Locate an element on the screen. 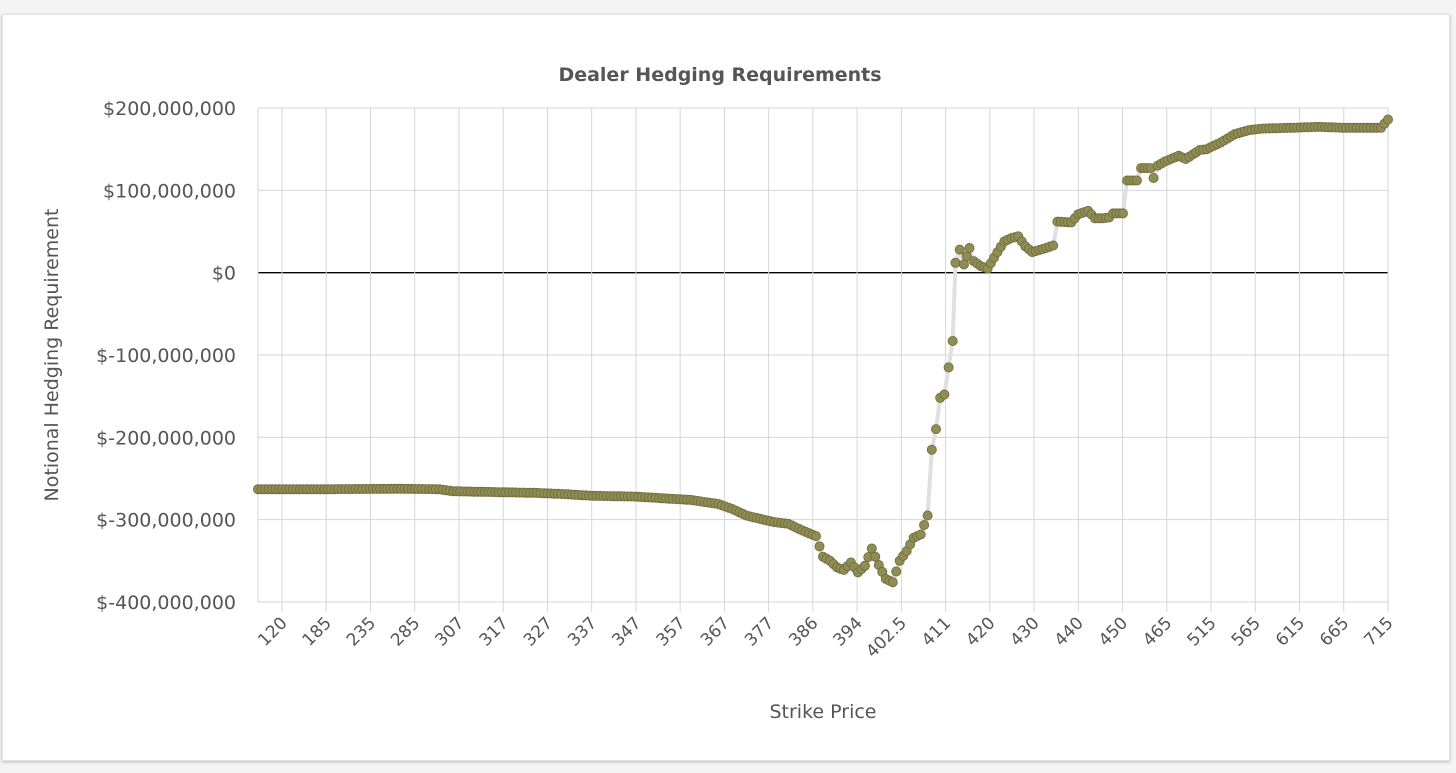 Image resolution: width=1456 pixels, height=773 pixels. x-tick-label: 185 is located at coordinates (317, 631).